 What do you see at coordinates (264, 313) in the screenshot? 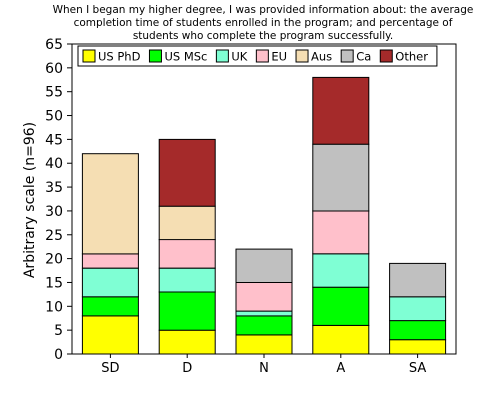
I see `bar-segment-n-uk` at bounding box center [264, 313].